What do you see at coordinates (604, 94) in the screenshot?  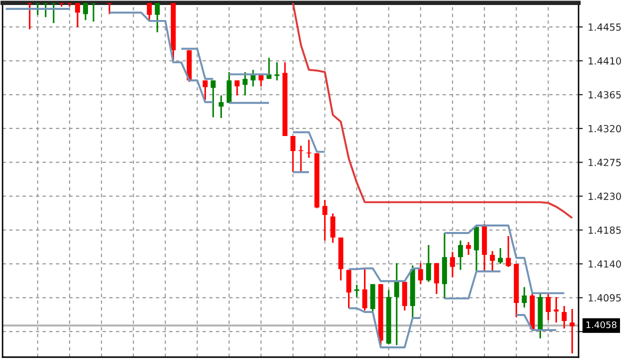 I see `y-tick-label: 1.4365` at bounding box center [604, 94].